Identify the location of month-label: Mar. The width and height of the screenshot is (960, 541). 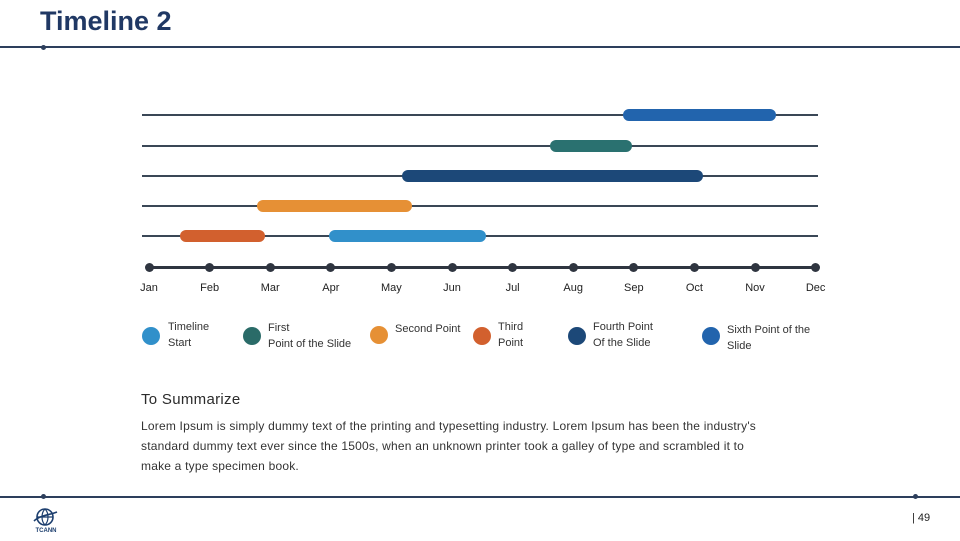
(270, 288).